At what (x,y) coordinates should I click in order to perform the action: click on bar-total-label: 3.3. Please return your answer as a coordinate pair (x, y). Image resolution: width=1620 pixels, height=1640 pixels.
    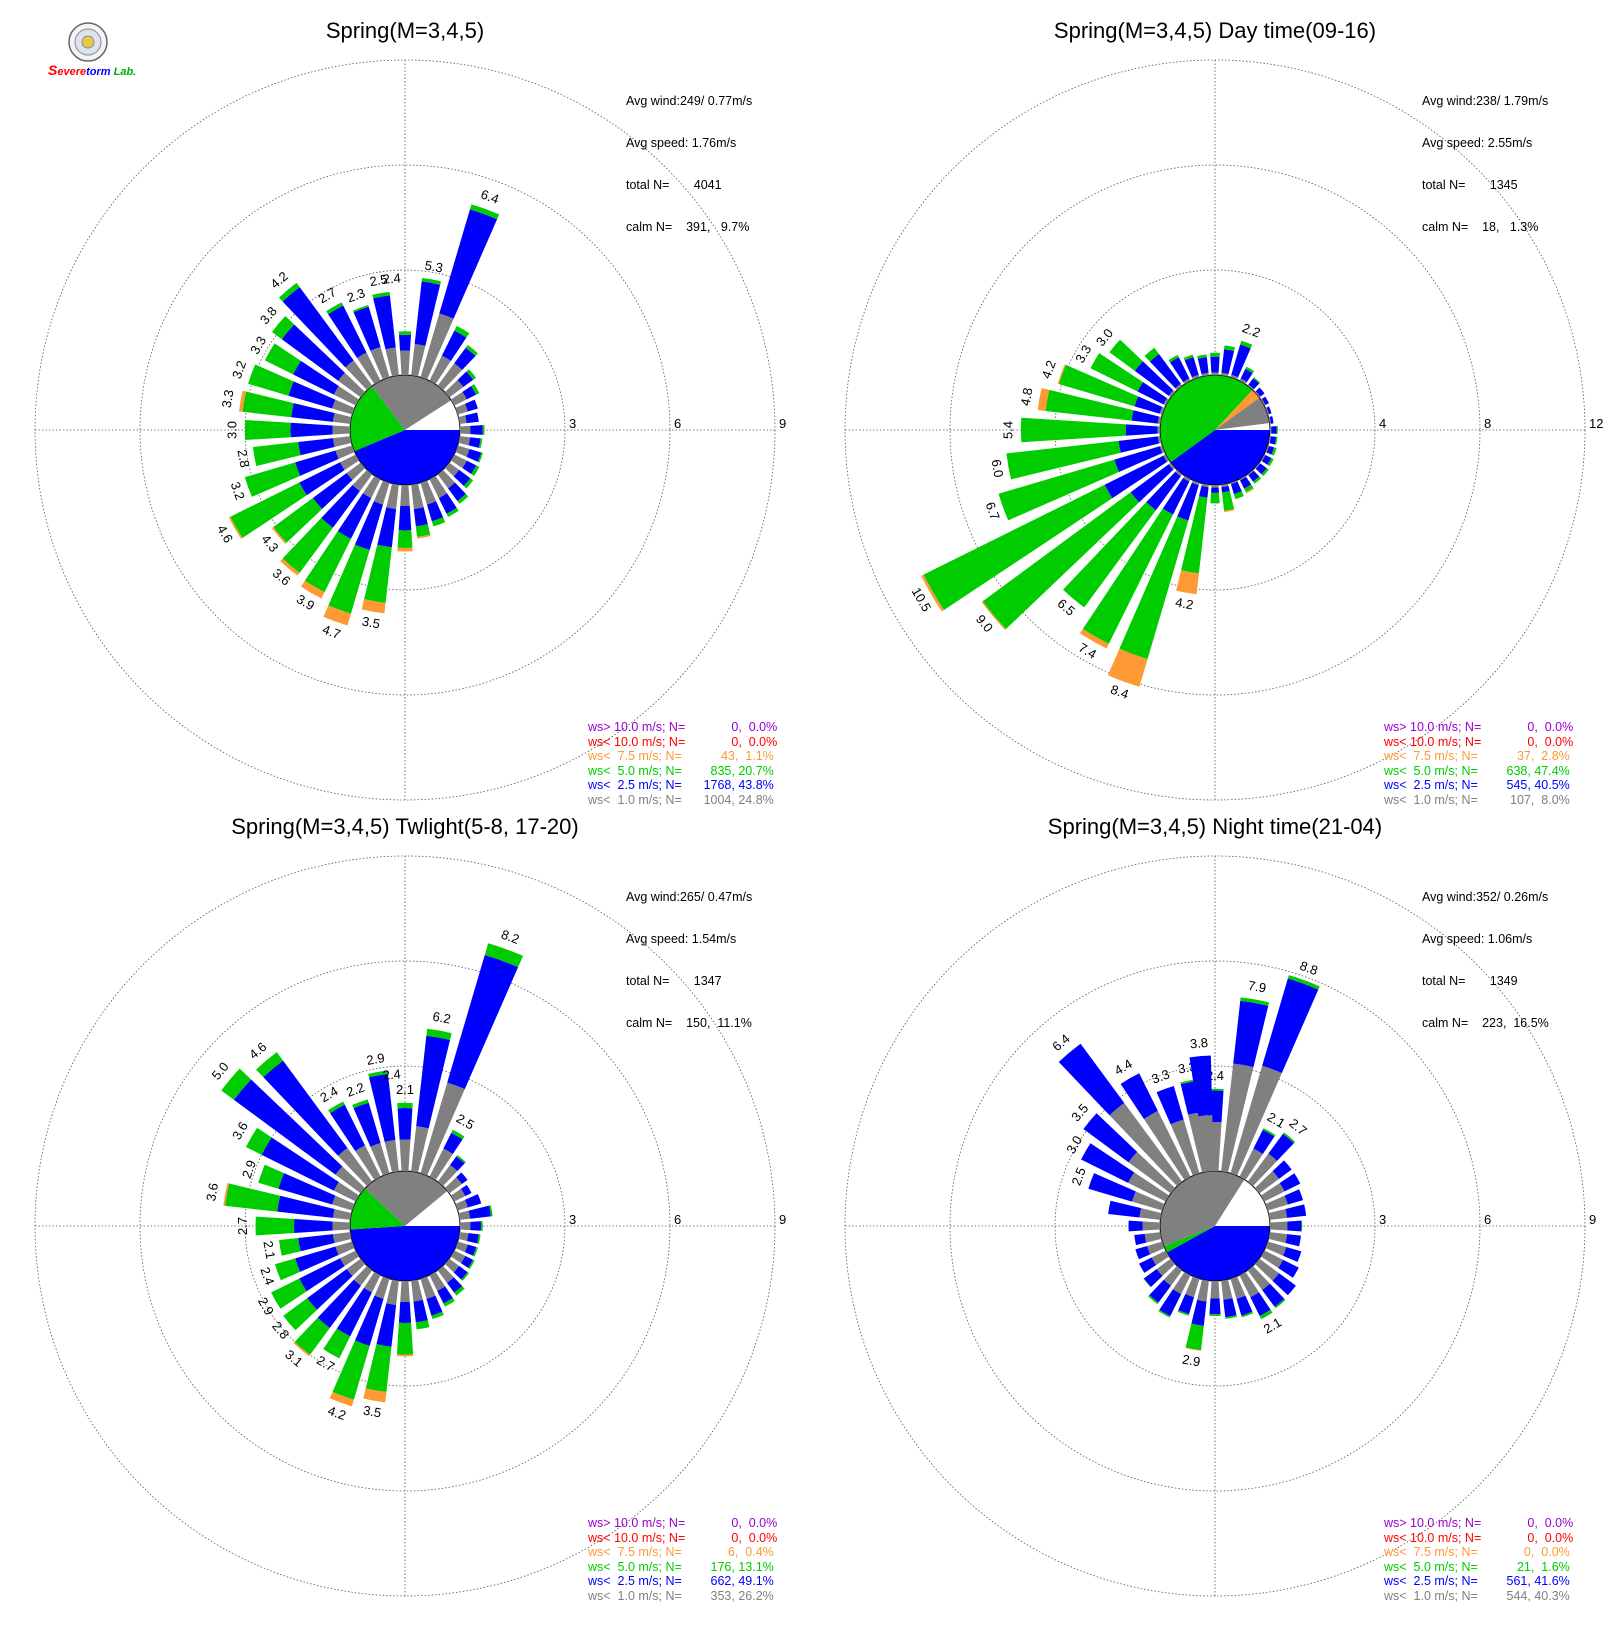
    Looking at the image, I should click on (228, 399).